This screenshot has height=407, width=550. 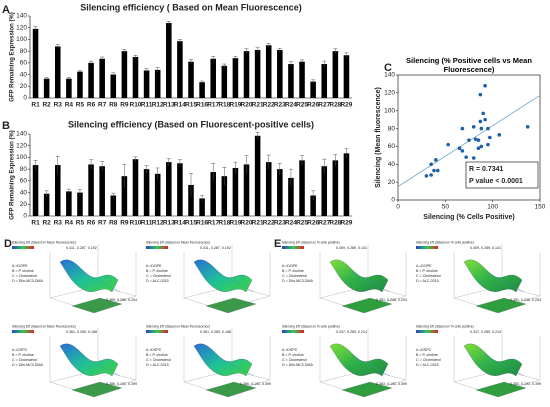 I want to click on x-tick-label: R18, so click(x=224, y=105).